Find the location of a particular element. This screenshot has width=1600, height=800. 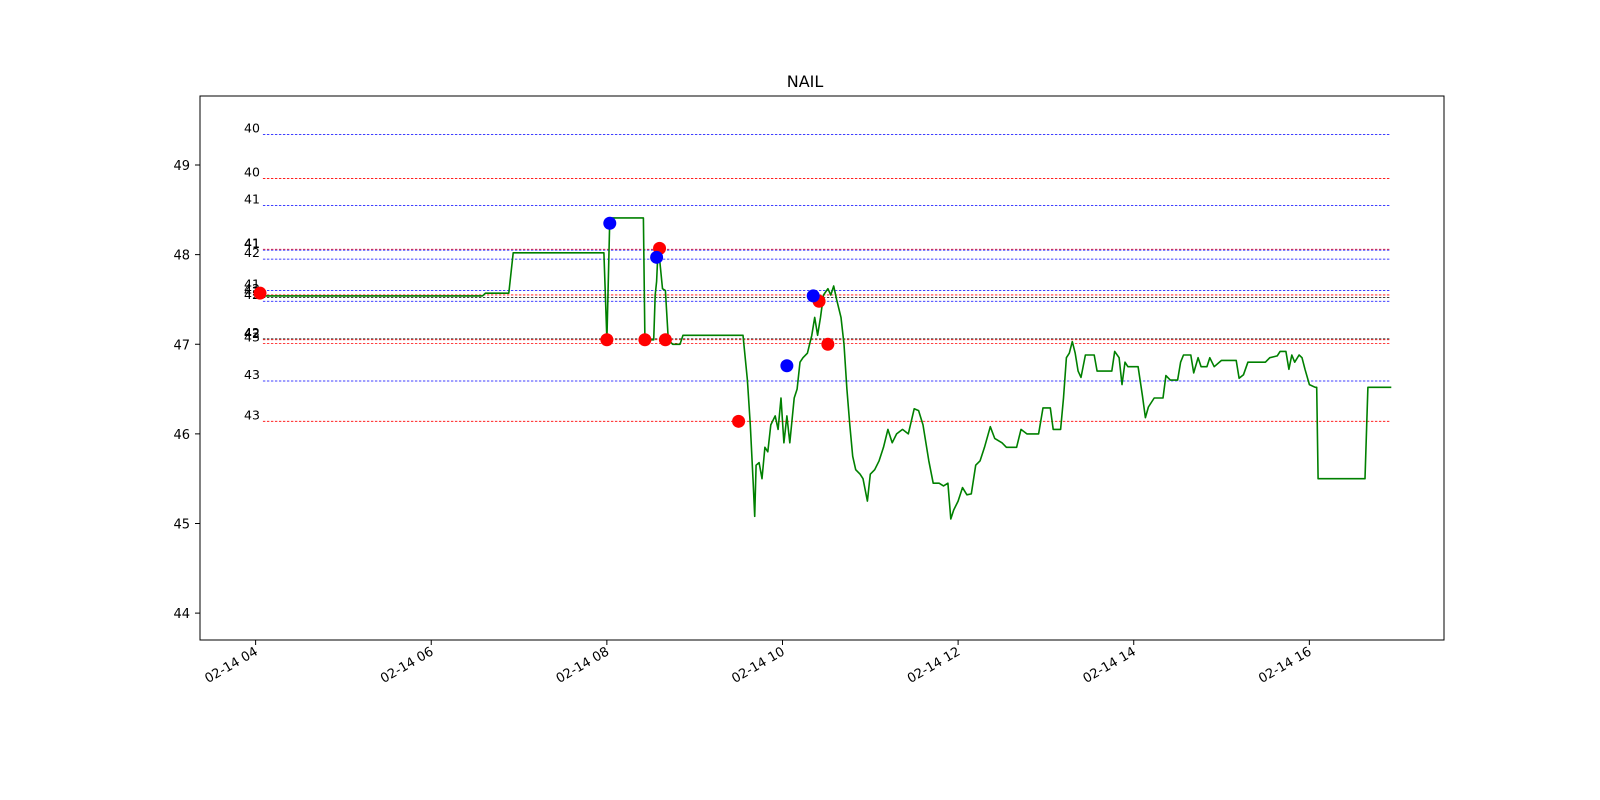

y-tick-label: 47 is located at coordinates (181, 345).